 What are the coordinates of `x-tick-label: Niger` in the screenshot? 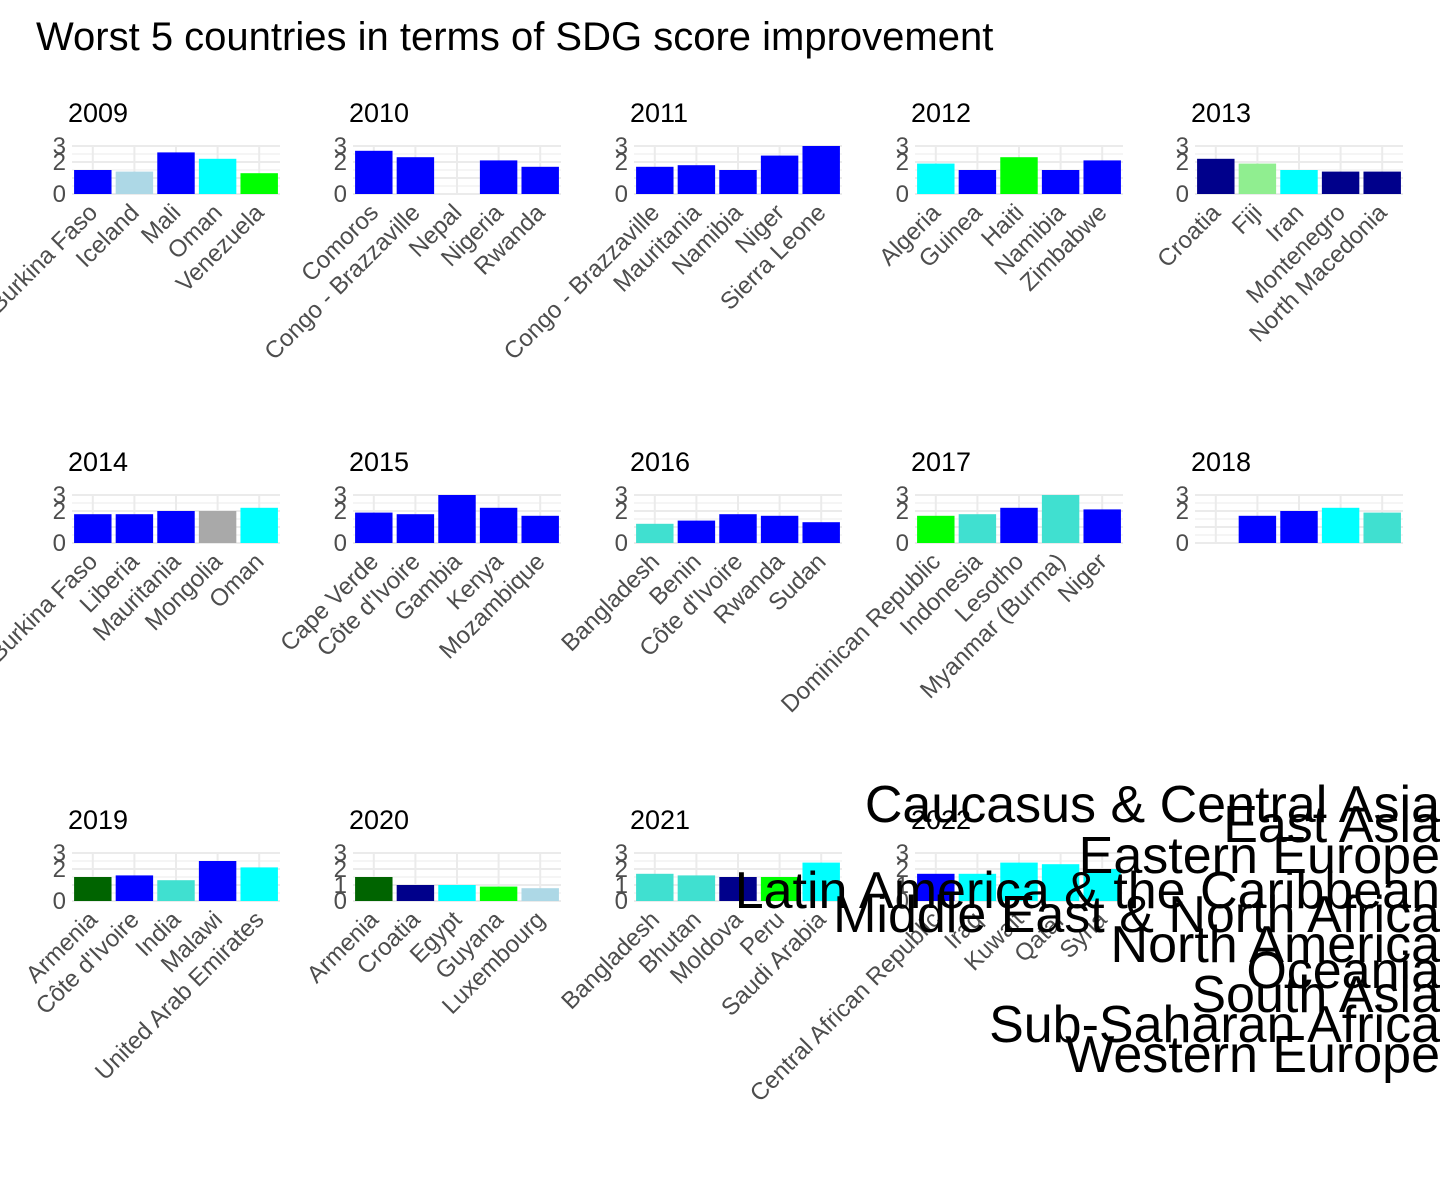 It's located at (1083, 578).